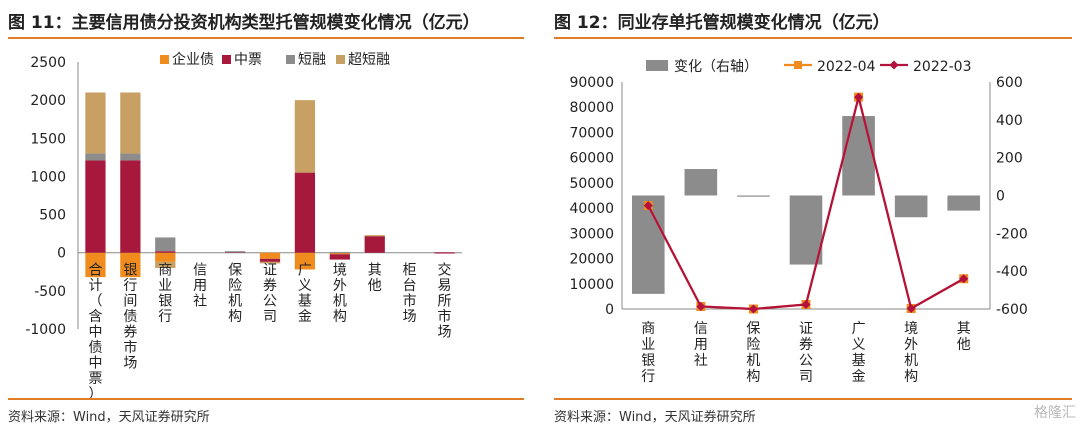 The height and width of the screenshot is (429, 1080). What do you see at coordinates (48, 177) in the screenshot?
I see `y-tick-label: 1000` at bounding box center [48, 177].